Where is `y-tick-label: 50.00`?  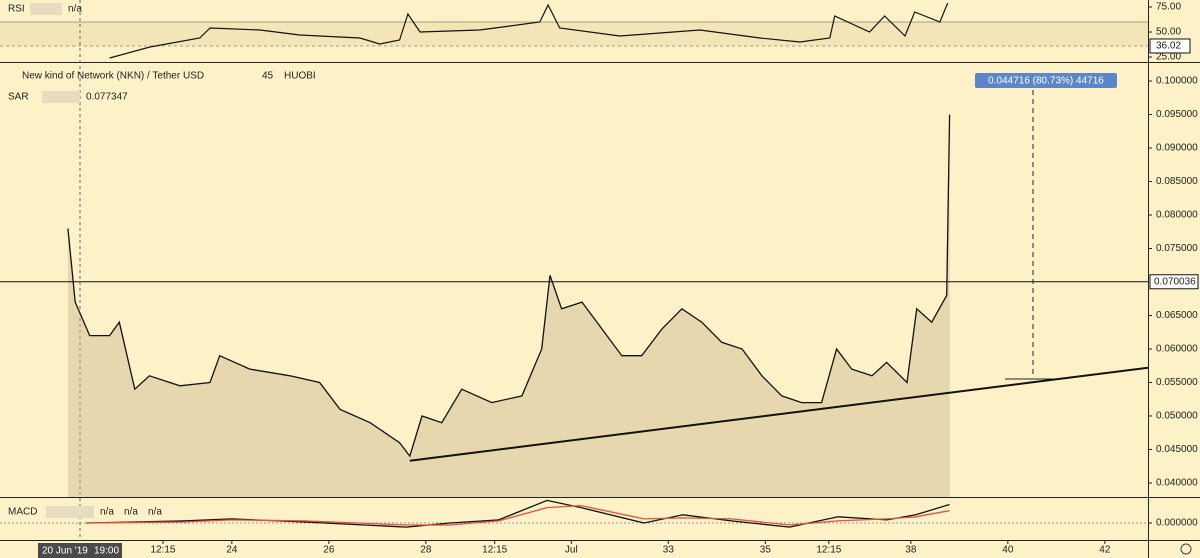 y-tick-label: 50.00 is located at coordinates (1168, 32).